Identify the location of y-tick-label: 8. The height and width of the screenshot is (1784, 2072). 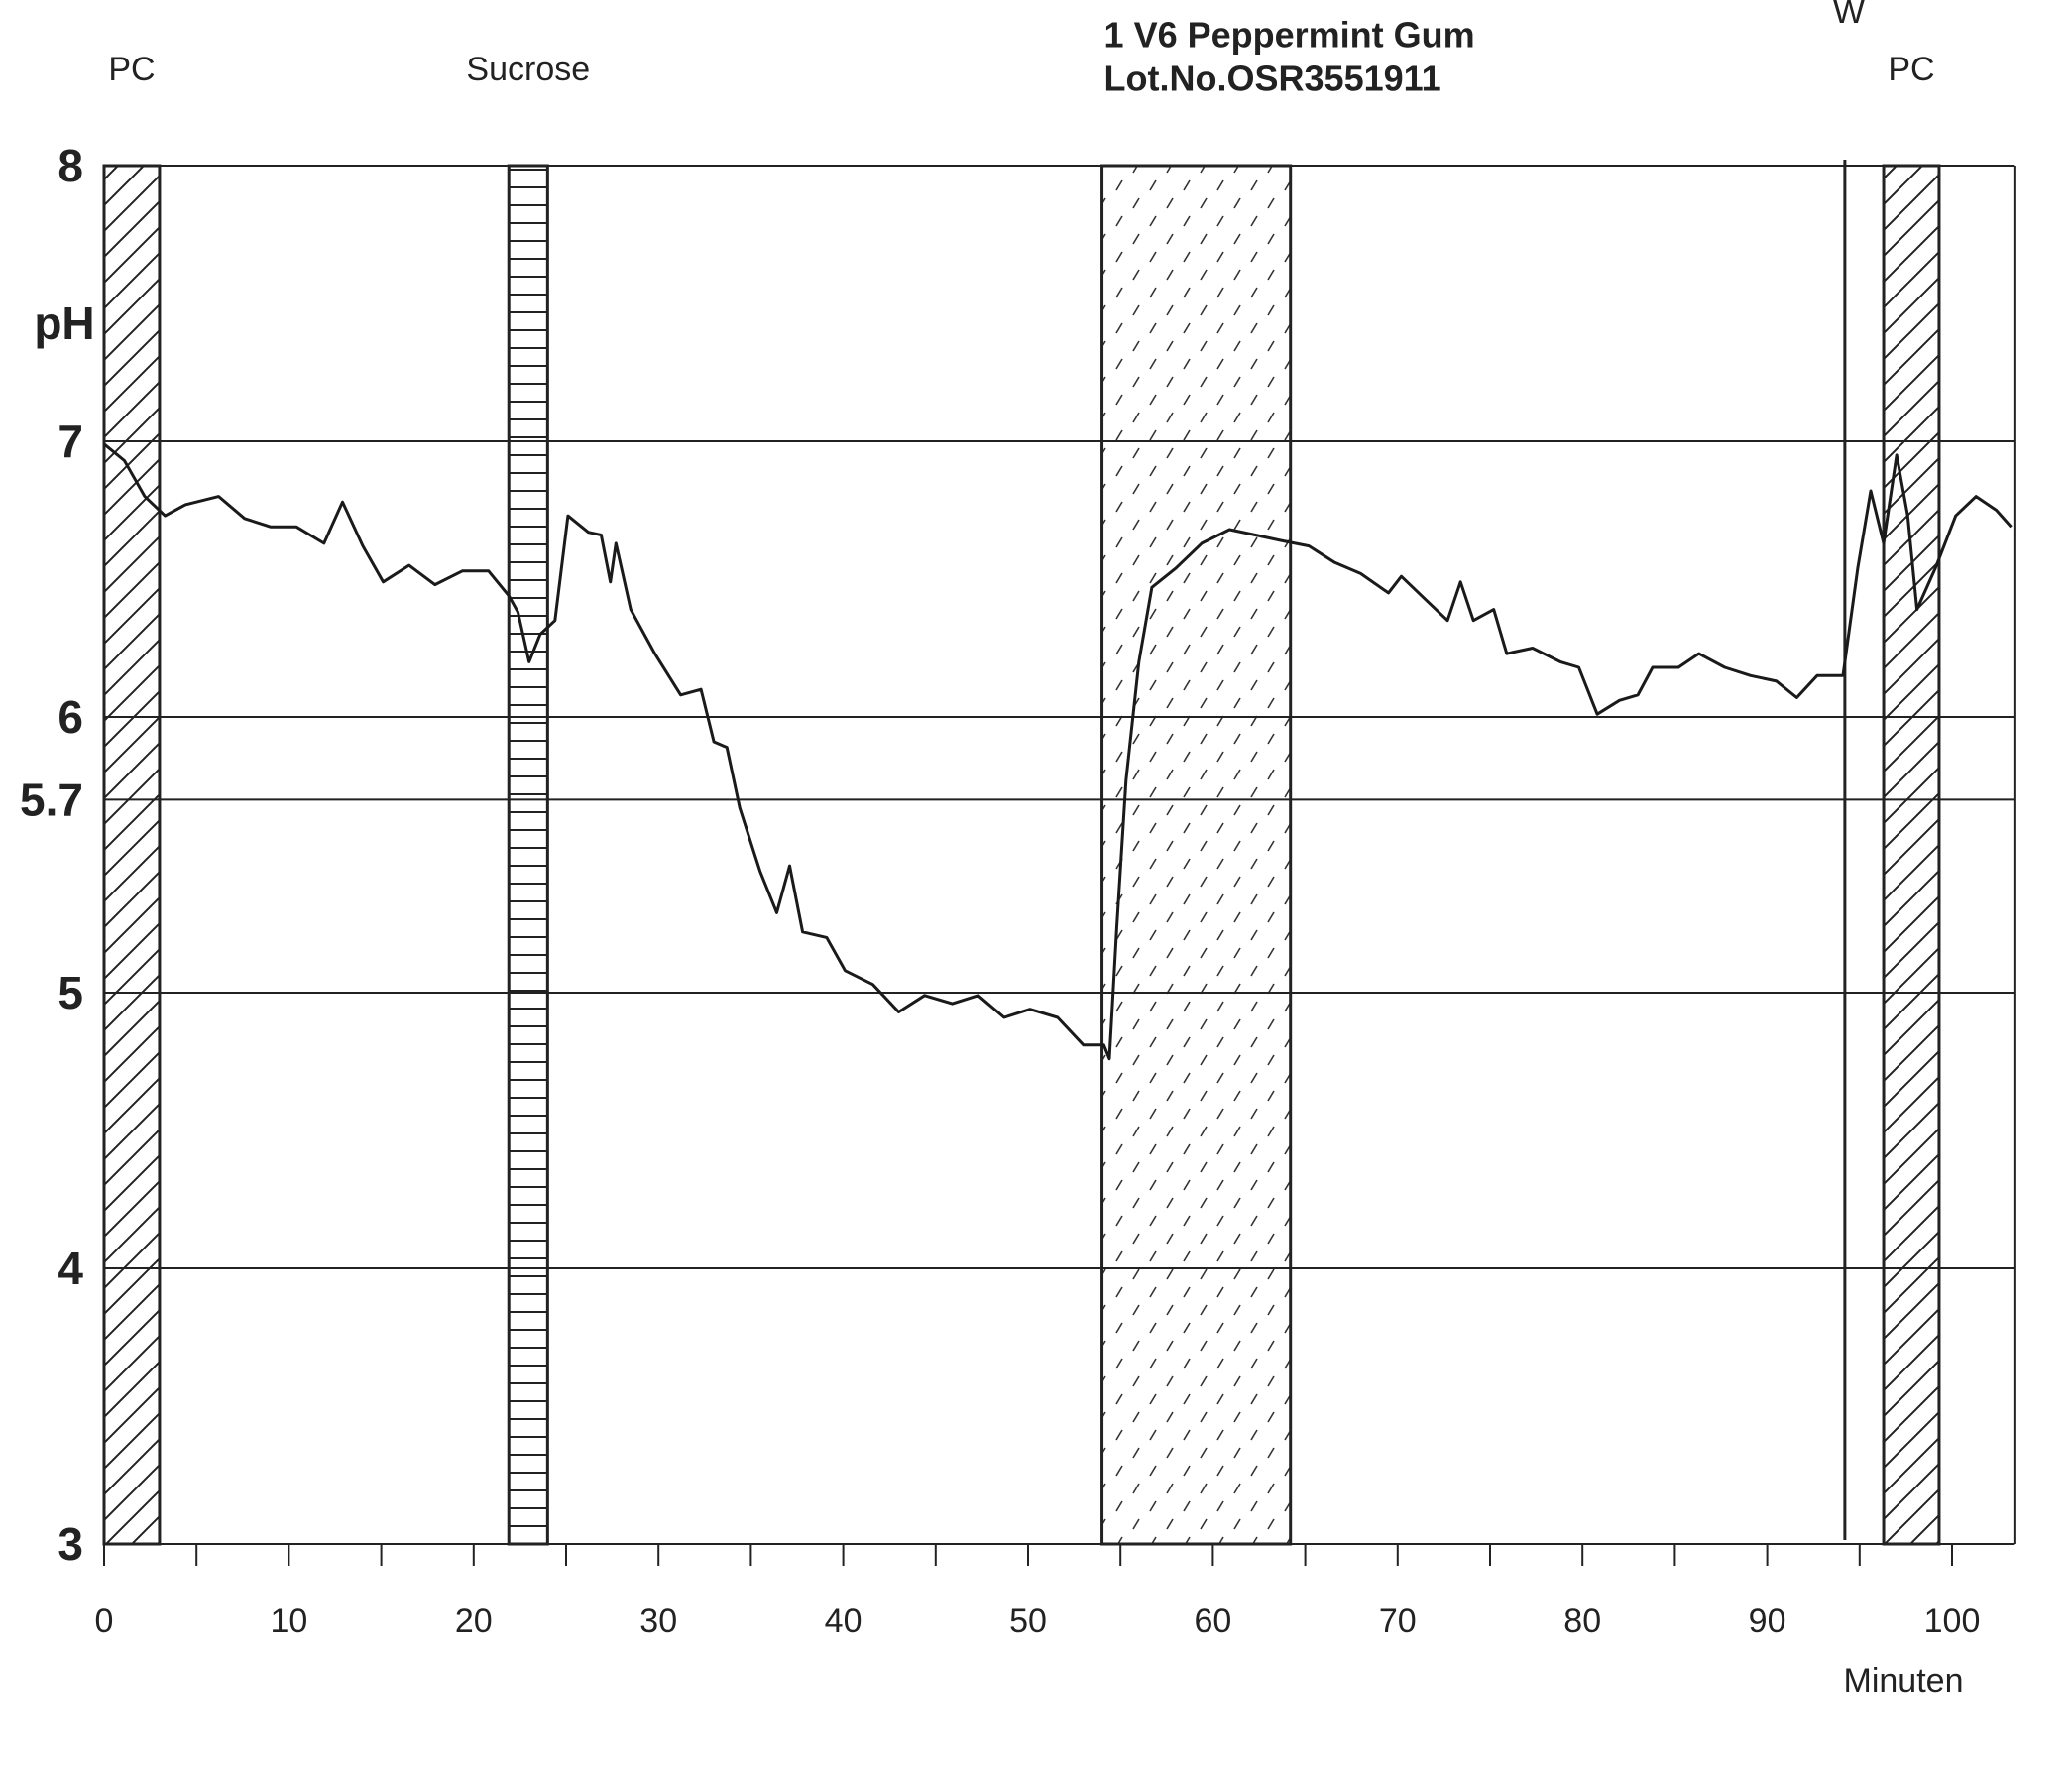
(70, 166).